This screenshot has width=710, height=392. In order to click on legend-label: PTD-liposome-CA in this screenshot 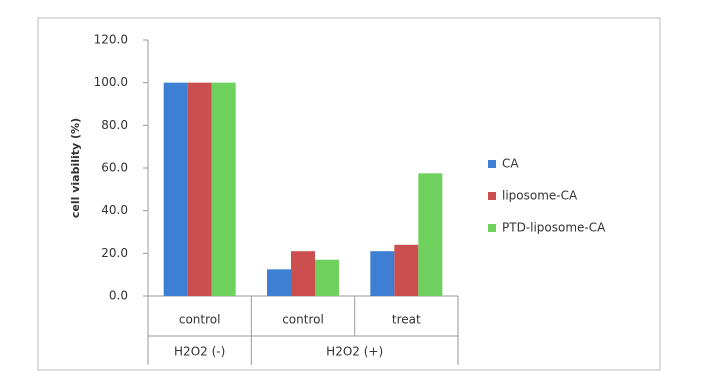, I will do `click(554, 228)`.